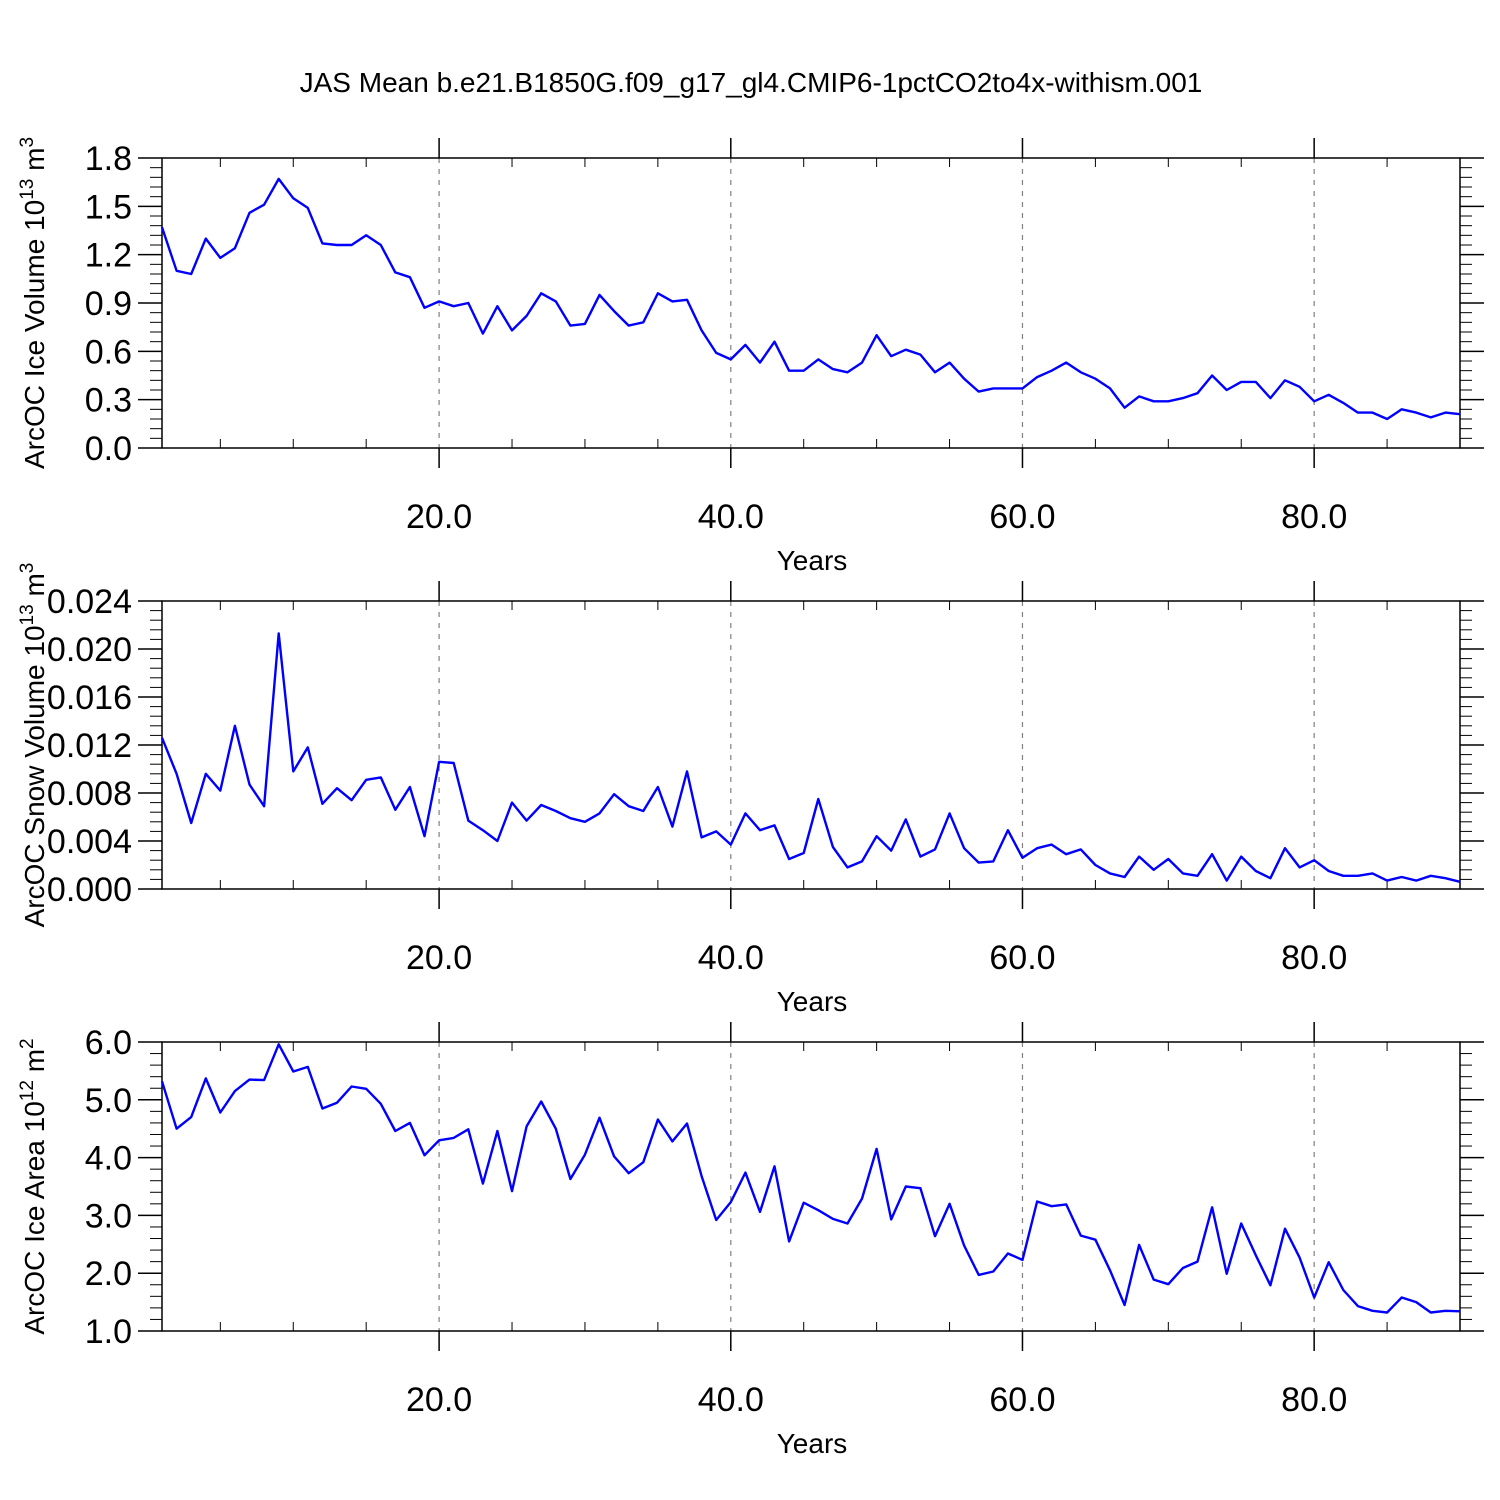 This screenshot has height=1500, width=1500. I want to click on y-axis-label-text: ArcOC Snow Volume 10, so click(34, 776).